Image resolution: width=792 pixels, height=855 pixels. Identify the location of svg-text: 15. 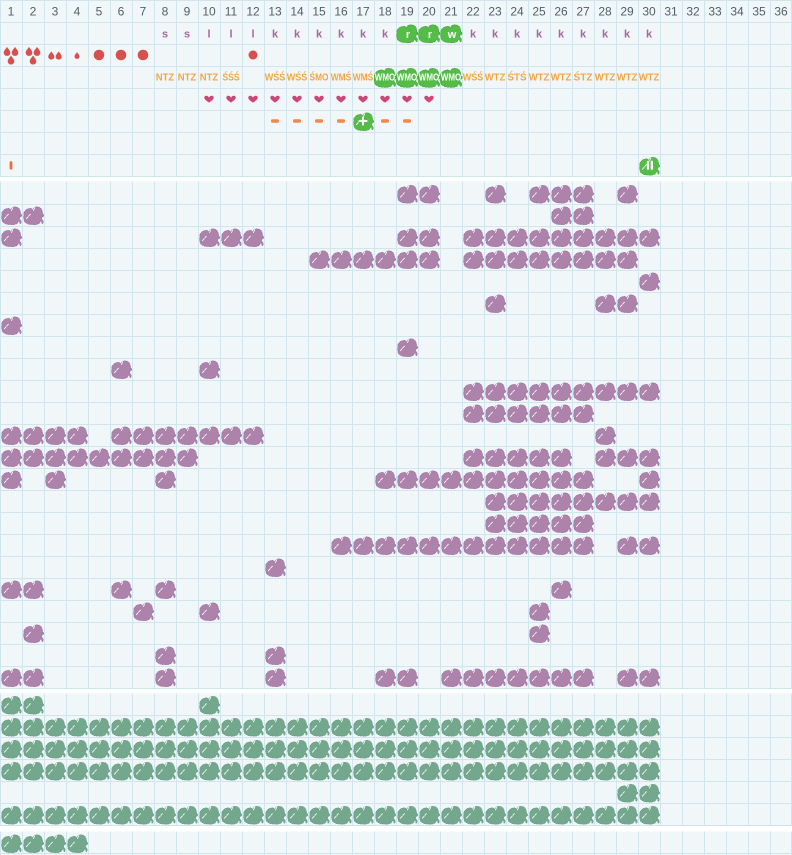
(319, 11).